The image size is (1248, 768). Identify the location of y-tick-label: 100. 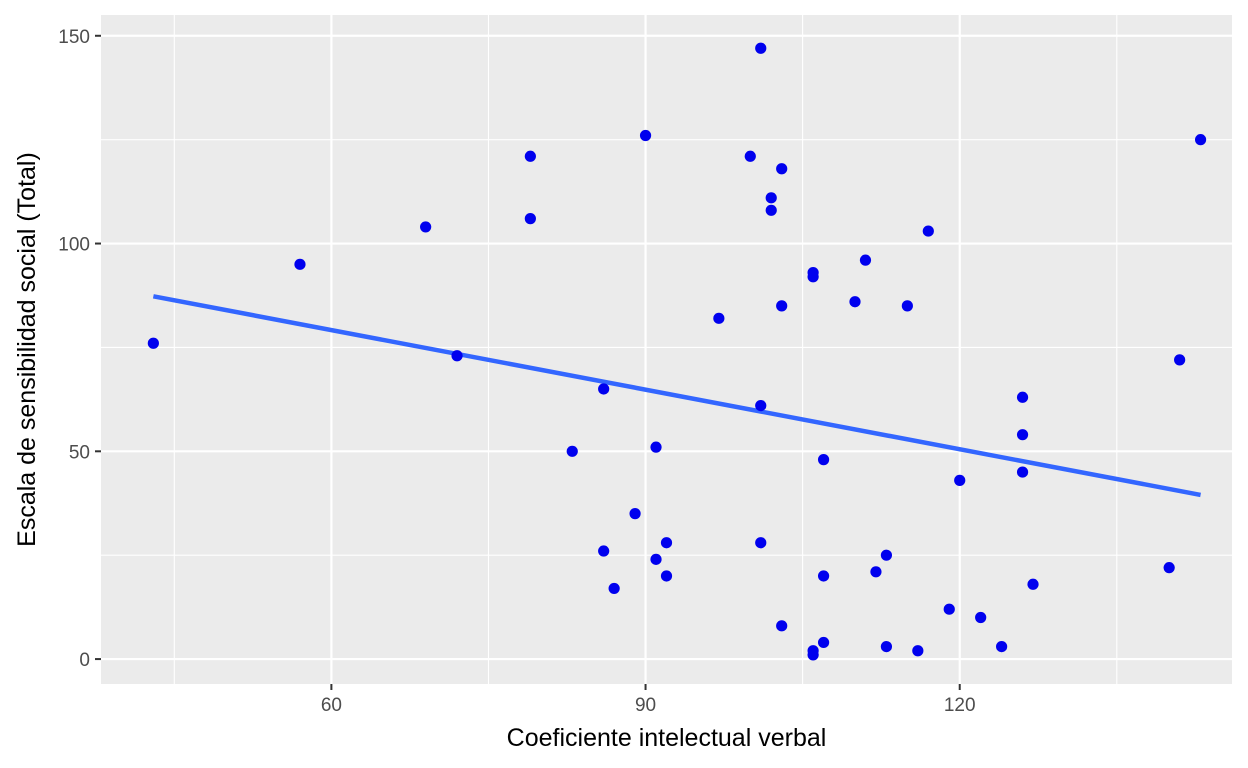
(74, 245).